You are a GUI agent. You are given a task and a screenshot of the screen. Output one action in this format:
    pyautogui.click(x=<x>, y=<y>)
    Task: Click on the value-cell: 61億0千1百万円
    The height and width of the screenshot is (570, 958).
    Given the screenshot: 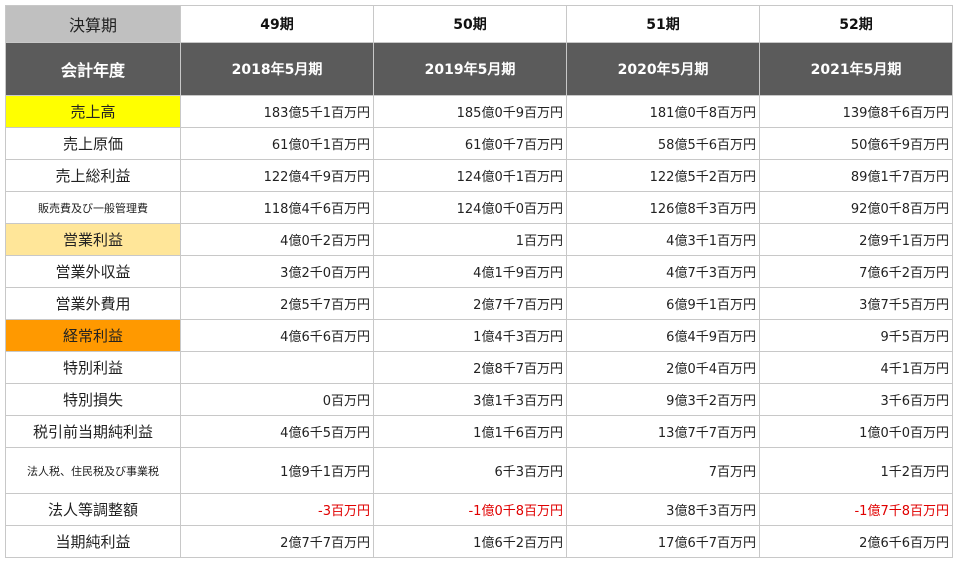 What is the action you would take?
    pyautogui.click(x=277, y=143)
    